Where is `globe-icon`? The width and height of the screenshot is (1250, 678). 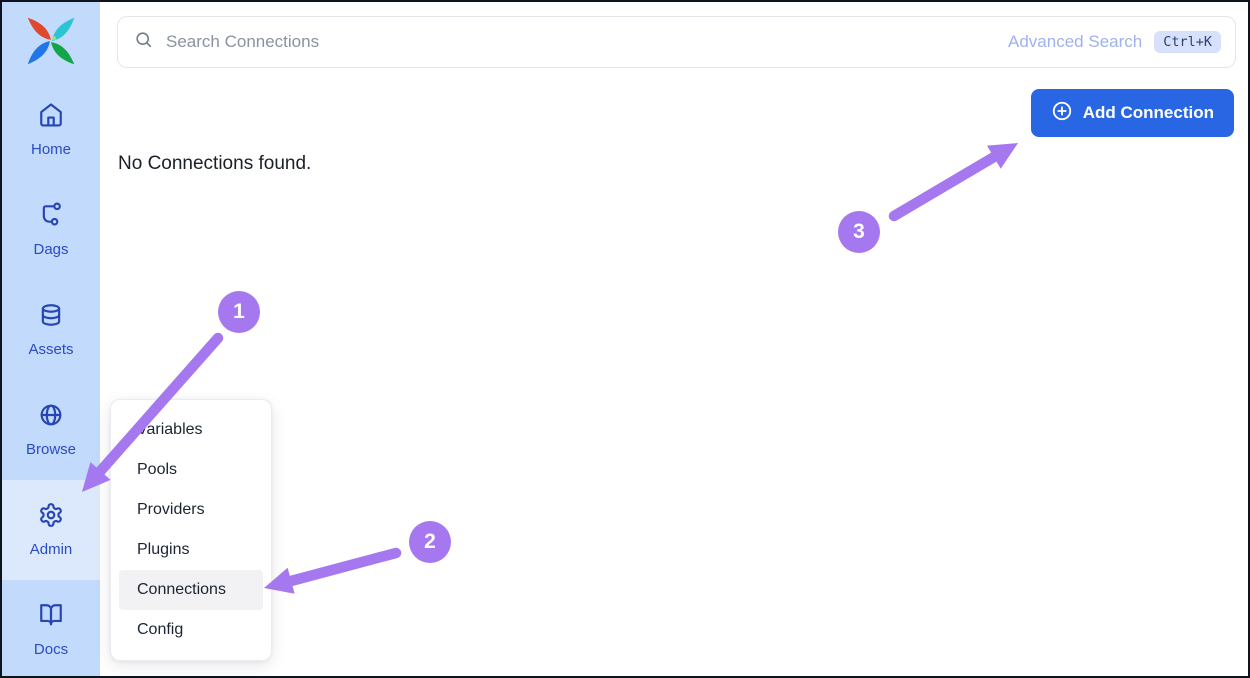 globe-icon is located at coordinates (51, 417).